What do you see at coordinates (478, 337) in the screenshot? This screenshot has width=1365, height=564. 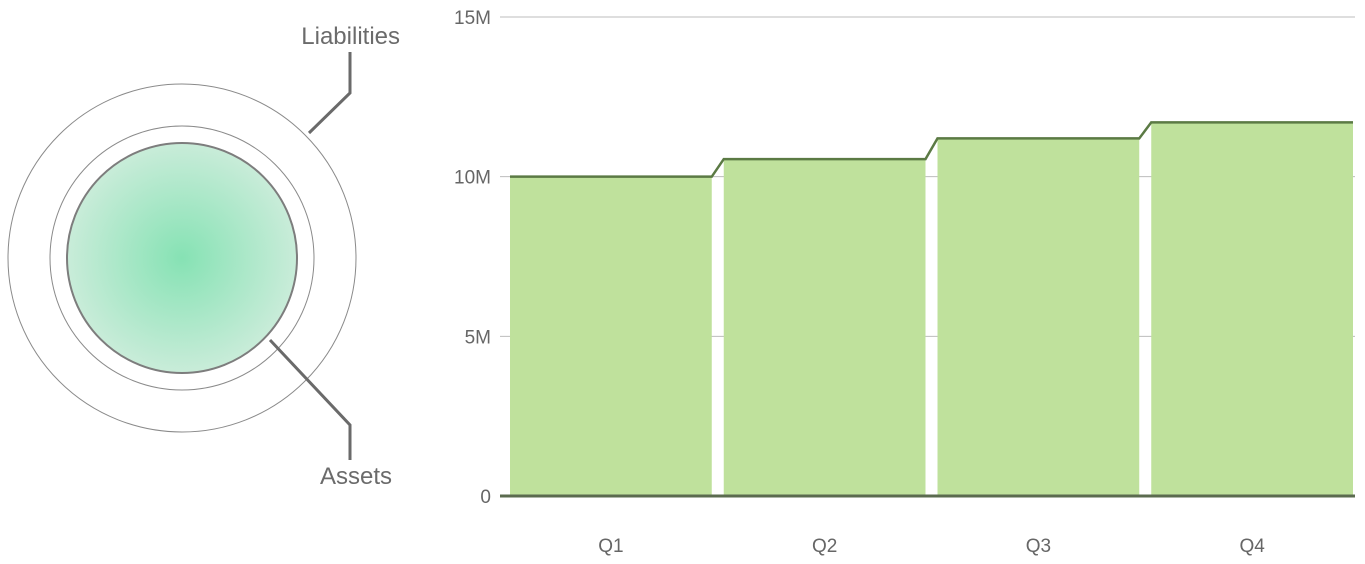 I see `y-tick-label-1: 5M` at bounding box center [478, 337].